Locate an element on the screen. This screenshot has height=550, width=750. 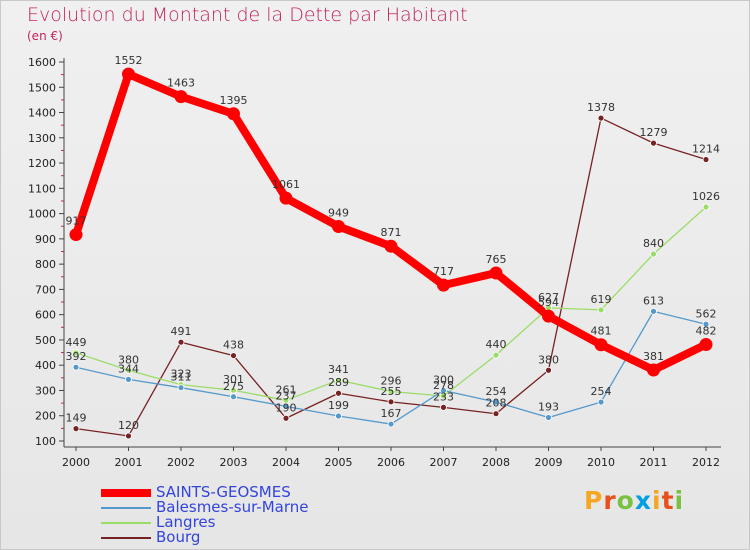
data-label: 255 is located at coordinates (391, 391).